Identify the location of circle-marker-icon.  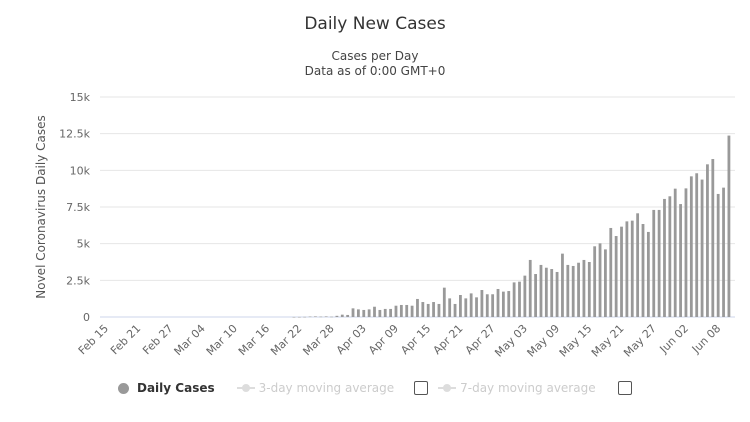
(123, 388).